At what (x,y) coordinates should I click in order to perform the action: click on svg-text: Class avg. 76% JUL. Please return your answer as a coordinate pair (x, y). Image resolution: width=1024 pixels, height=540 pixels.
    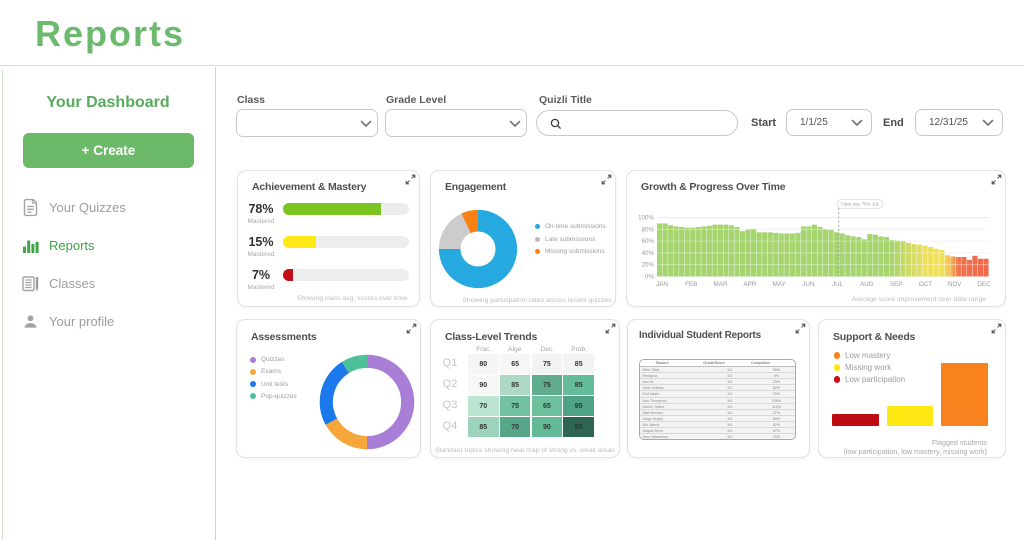
    Looking at the image, I should click on (860, 203).